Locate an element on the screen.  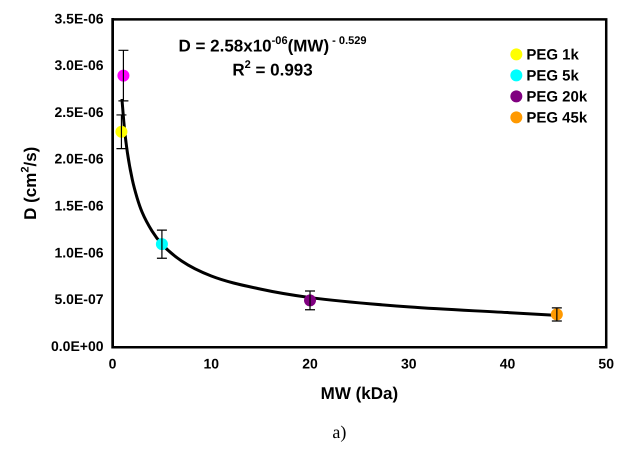
text: a) is located at coordinates (339, 432).